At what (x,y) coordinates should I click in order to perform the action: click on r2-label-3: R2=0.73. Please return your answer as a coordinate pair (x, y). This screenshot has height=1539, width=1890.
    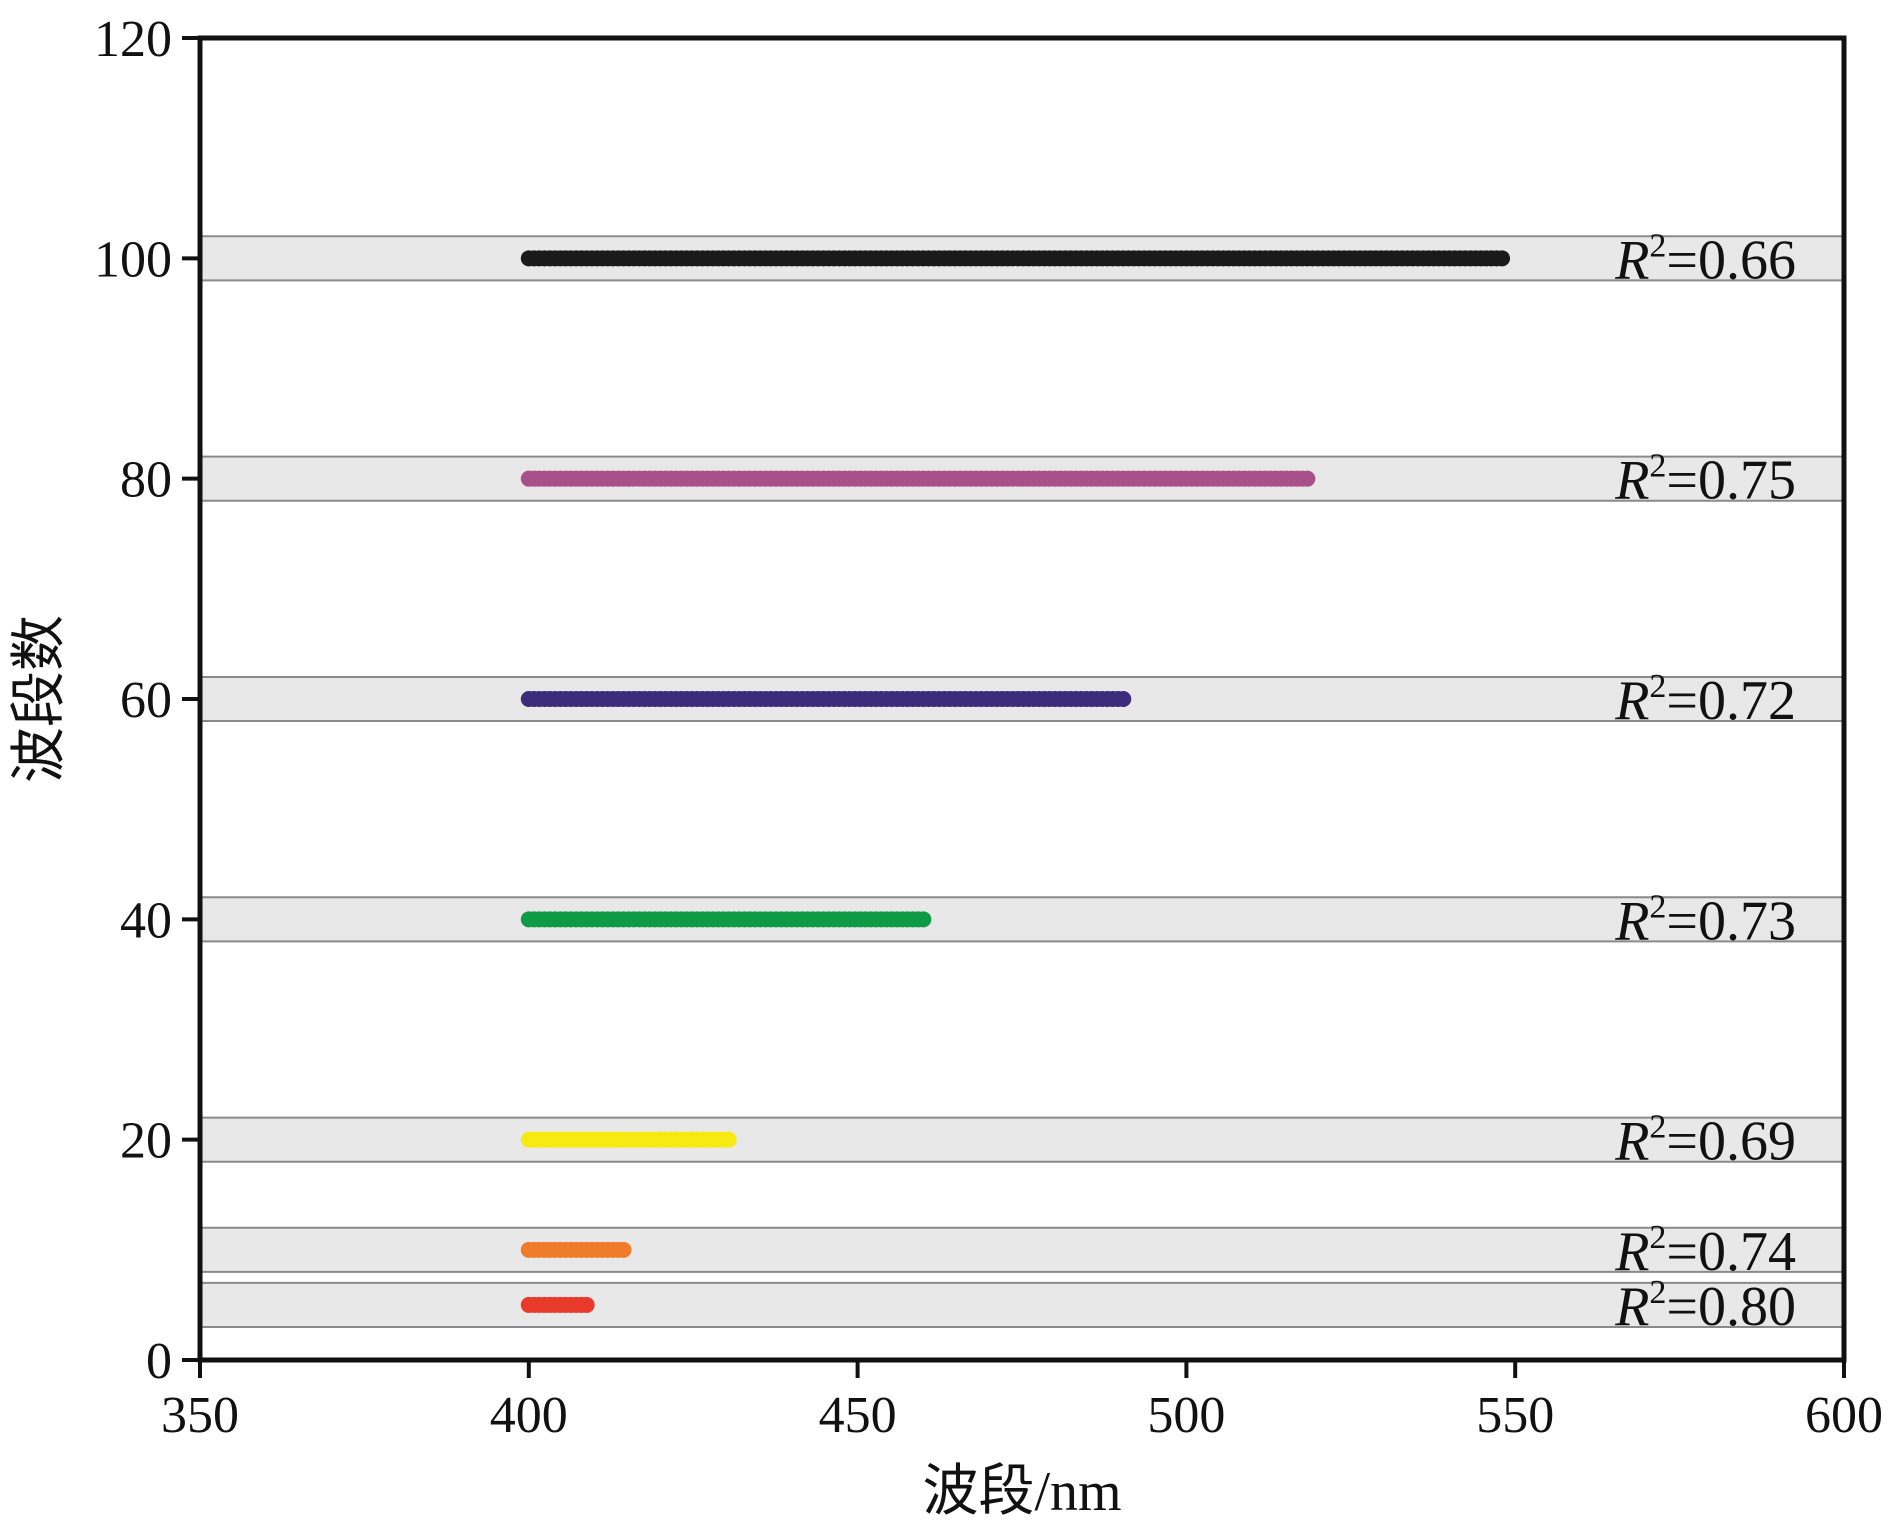
    Looking at the image, I should click on (1705, 920).